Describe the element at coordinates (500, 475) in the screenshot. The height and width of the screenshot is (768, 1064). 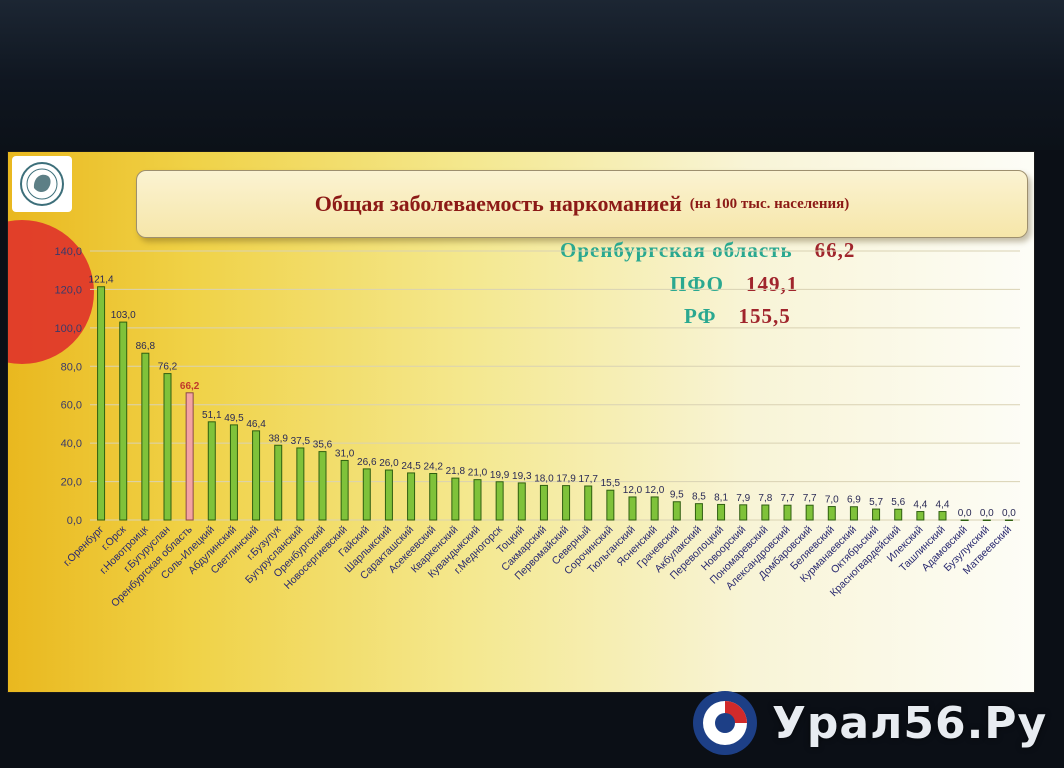
I see `bar-value-label: 19,9` at that location.